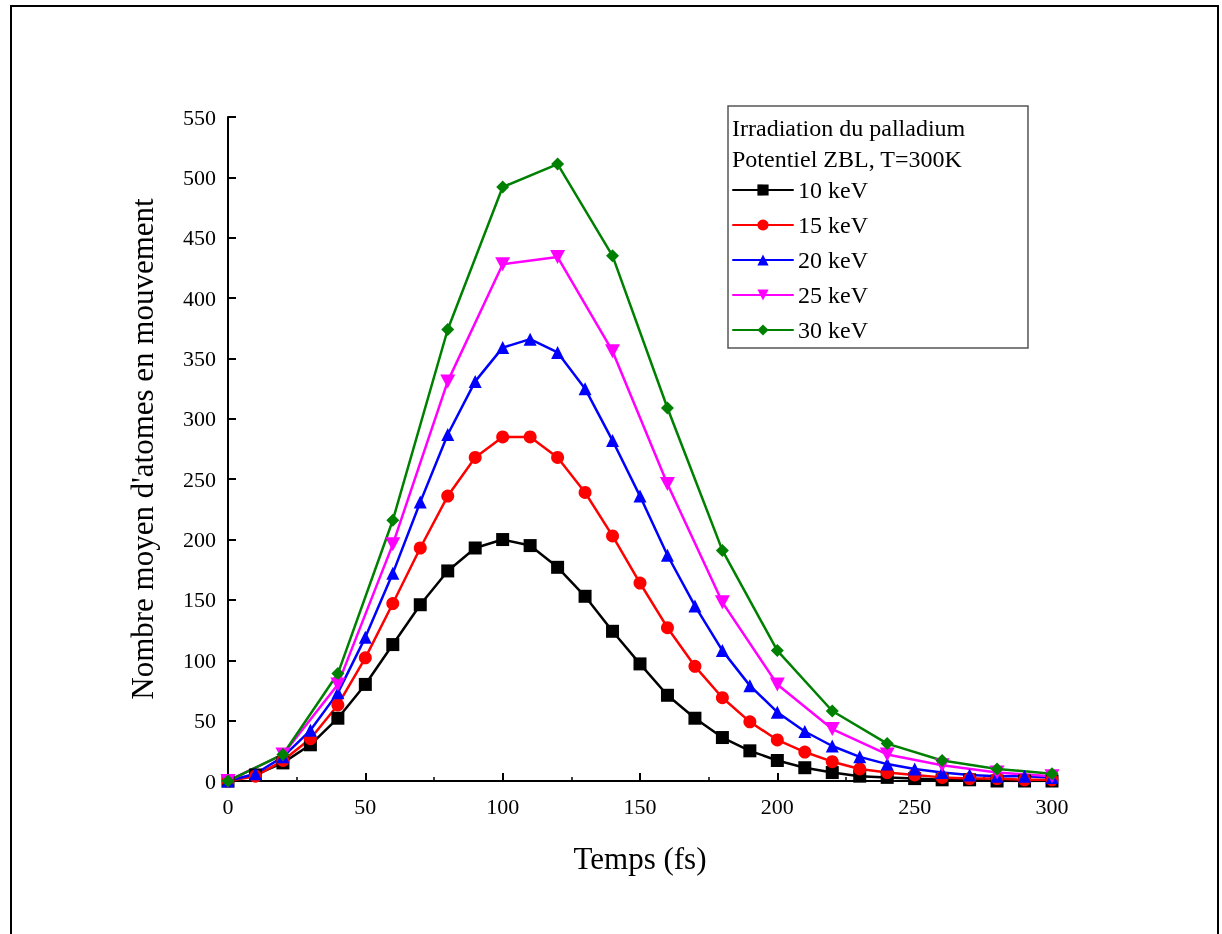 This screenshot has width=1222, height=934. Describe the element at coordinates (199, 358) in the screenshot. I see `y-tick-label: 350` at that location.